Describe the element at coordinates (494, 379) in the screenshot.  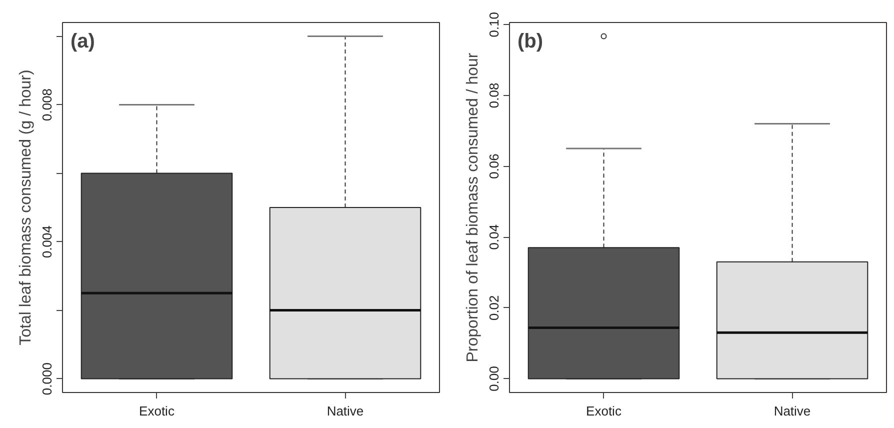
I see `y-tick-label: 0.00` at that location.